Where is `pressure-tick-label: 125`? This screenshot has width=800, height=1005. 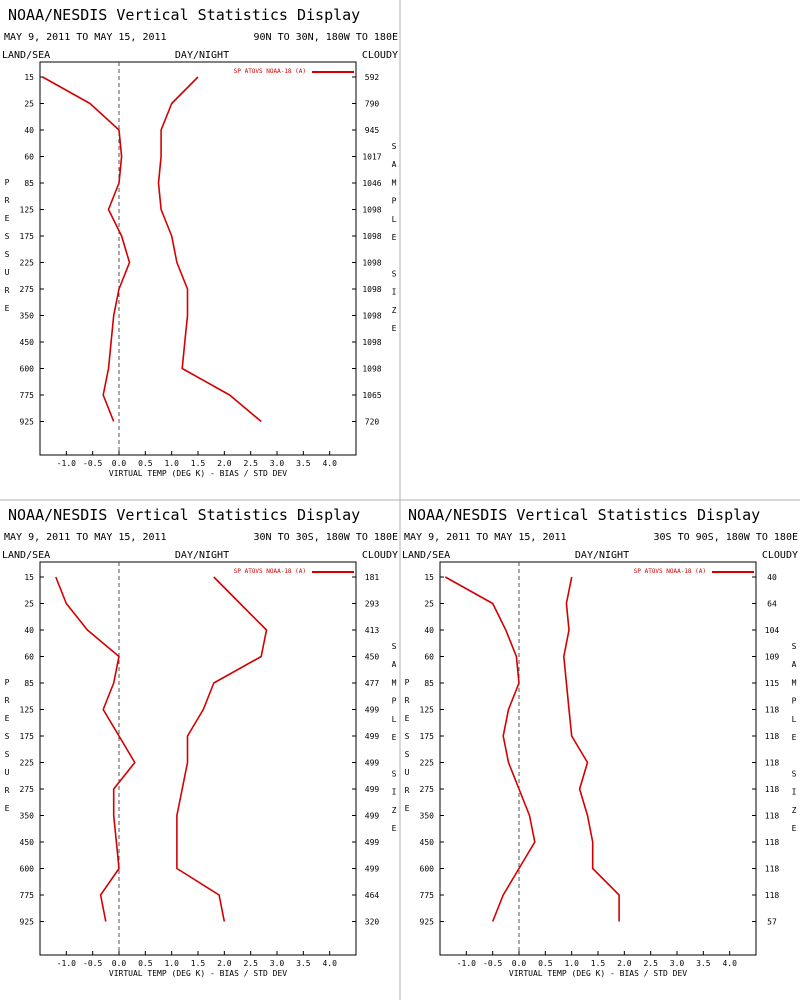
pressure-tick-label: 125 is located at coordinates (27, 710).